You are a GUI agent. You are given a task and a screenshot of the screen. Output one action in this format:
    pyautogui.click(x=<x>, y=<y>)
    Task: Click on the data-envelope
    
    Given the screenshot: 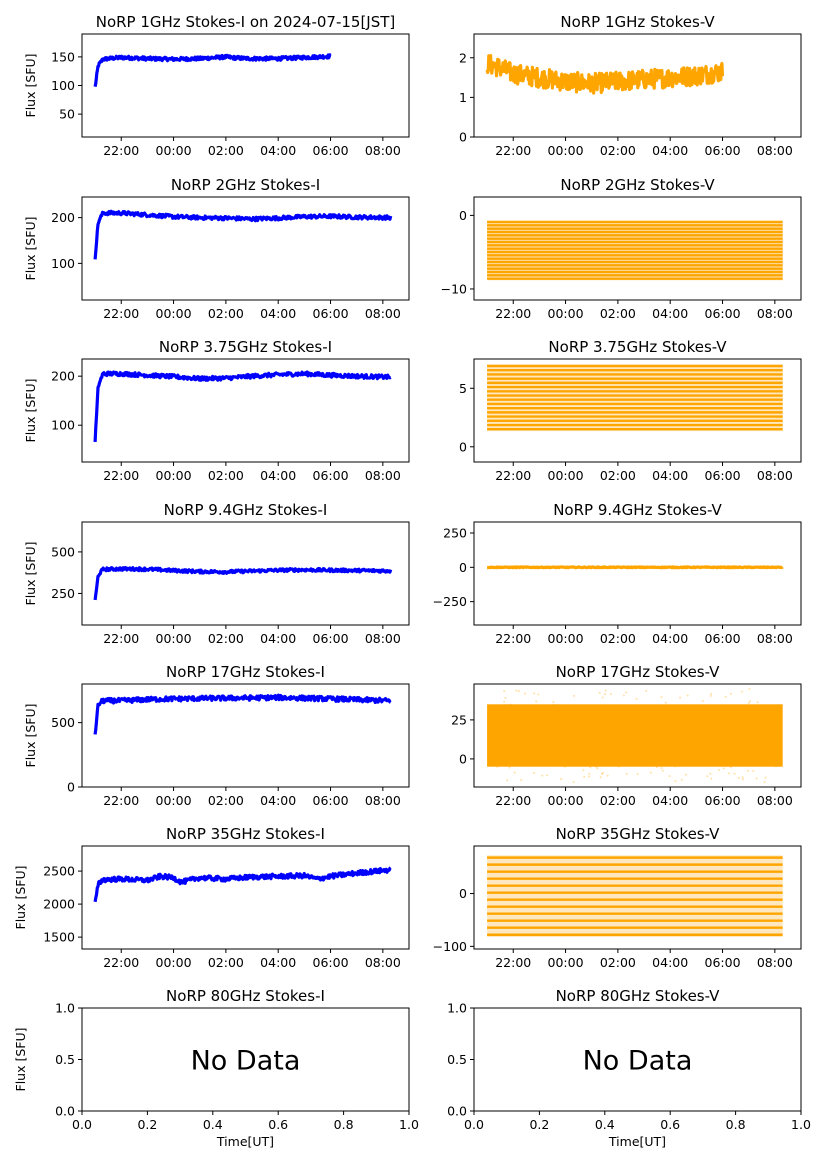 What is the action you would take?
    pyautogui.click(x=635, y=250)
    